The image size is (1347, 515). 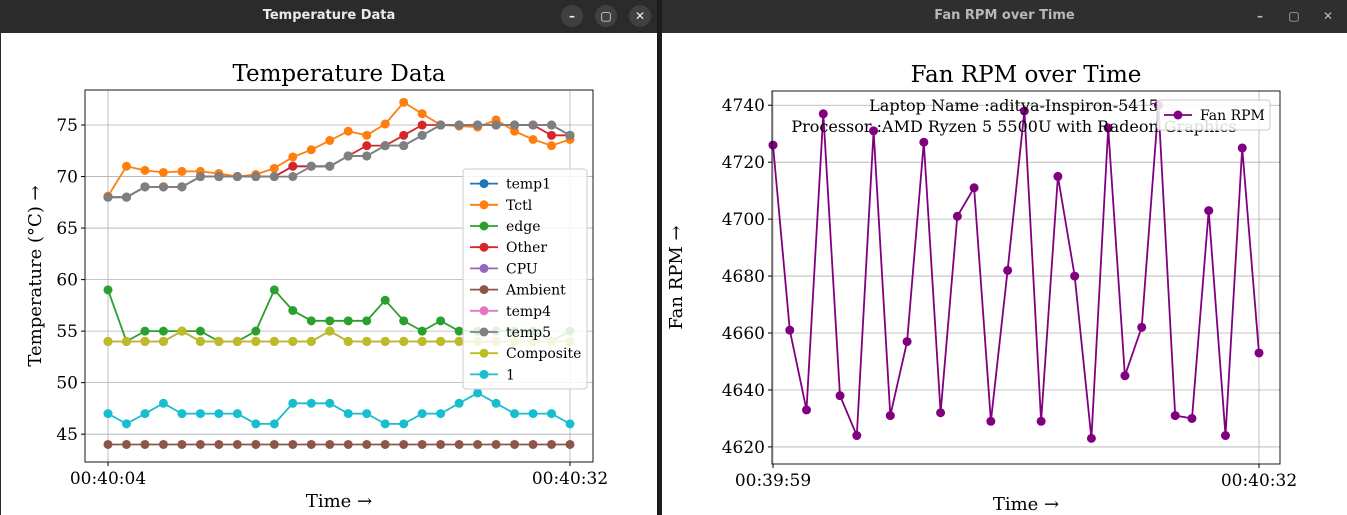 I want to click on legend: Fan RPM, so click(x=1213, y=115).